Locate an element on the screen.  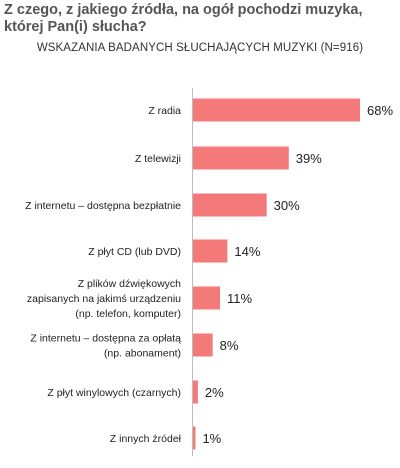
value-label-0: 68% is located at coordinates (380, 110).